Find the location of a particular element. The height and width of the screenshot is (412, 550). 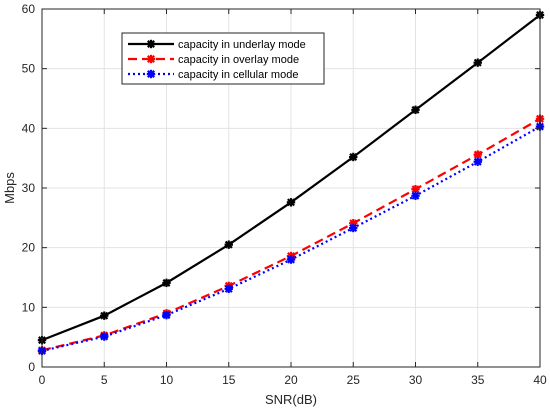

y-tick-label: 20 is located at coordinates (29, 248).